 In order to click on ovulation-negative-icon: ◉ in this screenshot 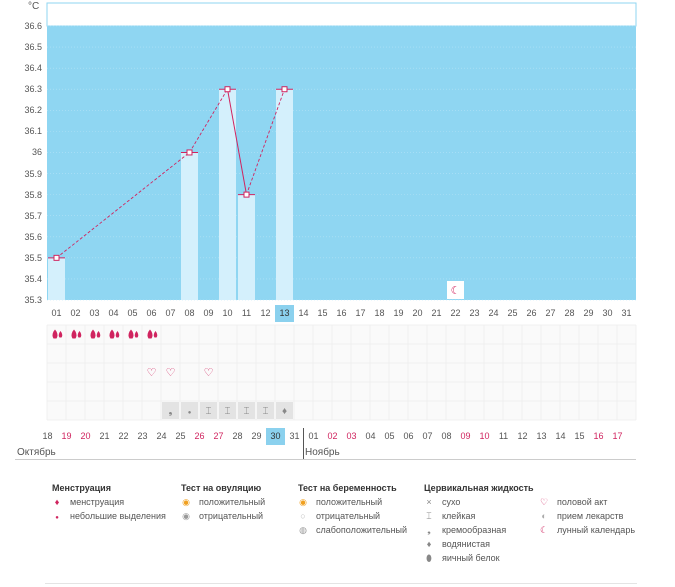, I will do `click(186, 516)`.